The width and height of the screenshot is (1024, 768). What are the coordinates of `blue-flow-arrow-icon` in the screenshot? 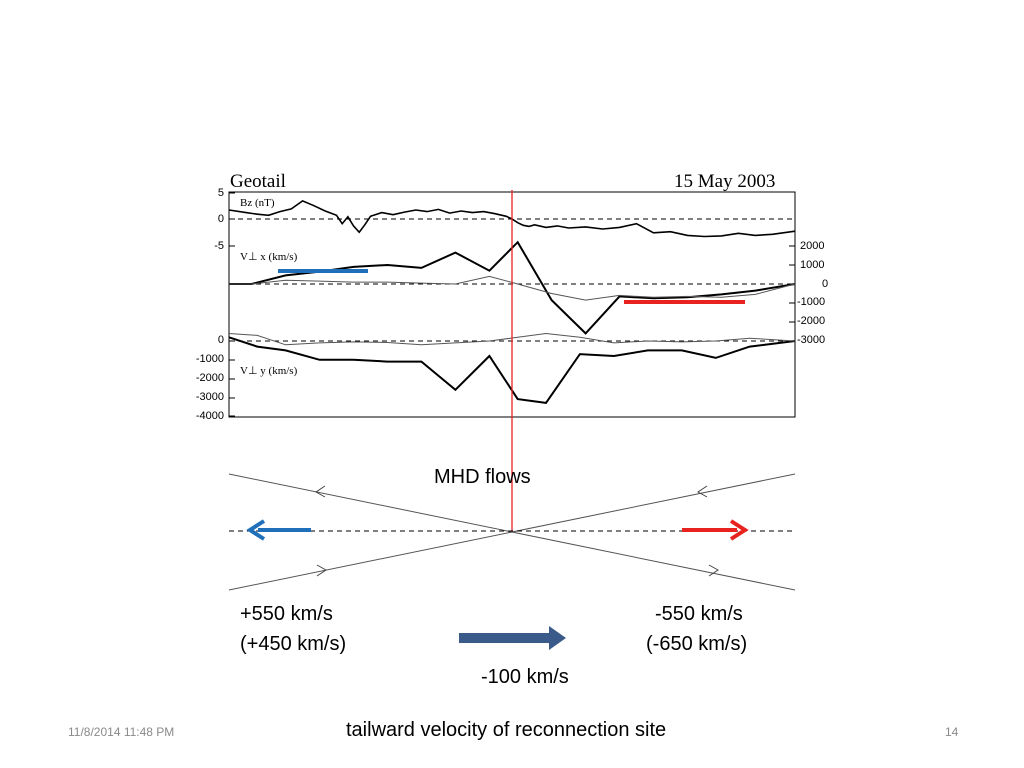 It's located at (256, 530).